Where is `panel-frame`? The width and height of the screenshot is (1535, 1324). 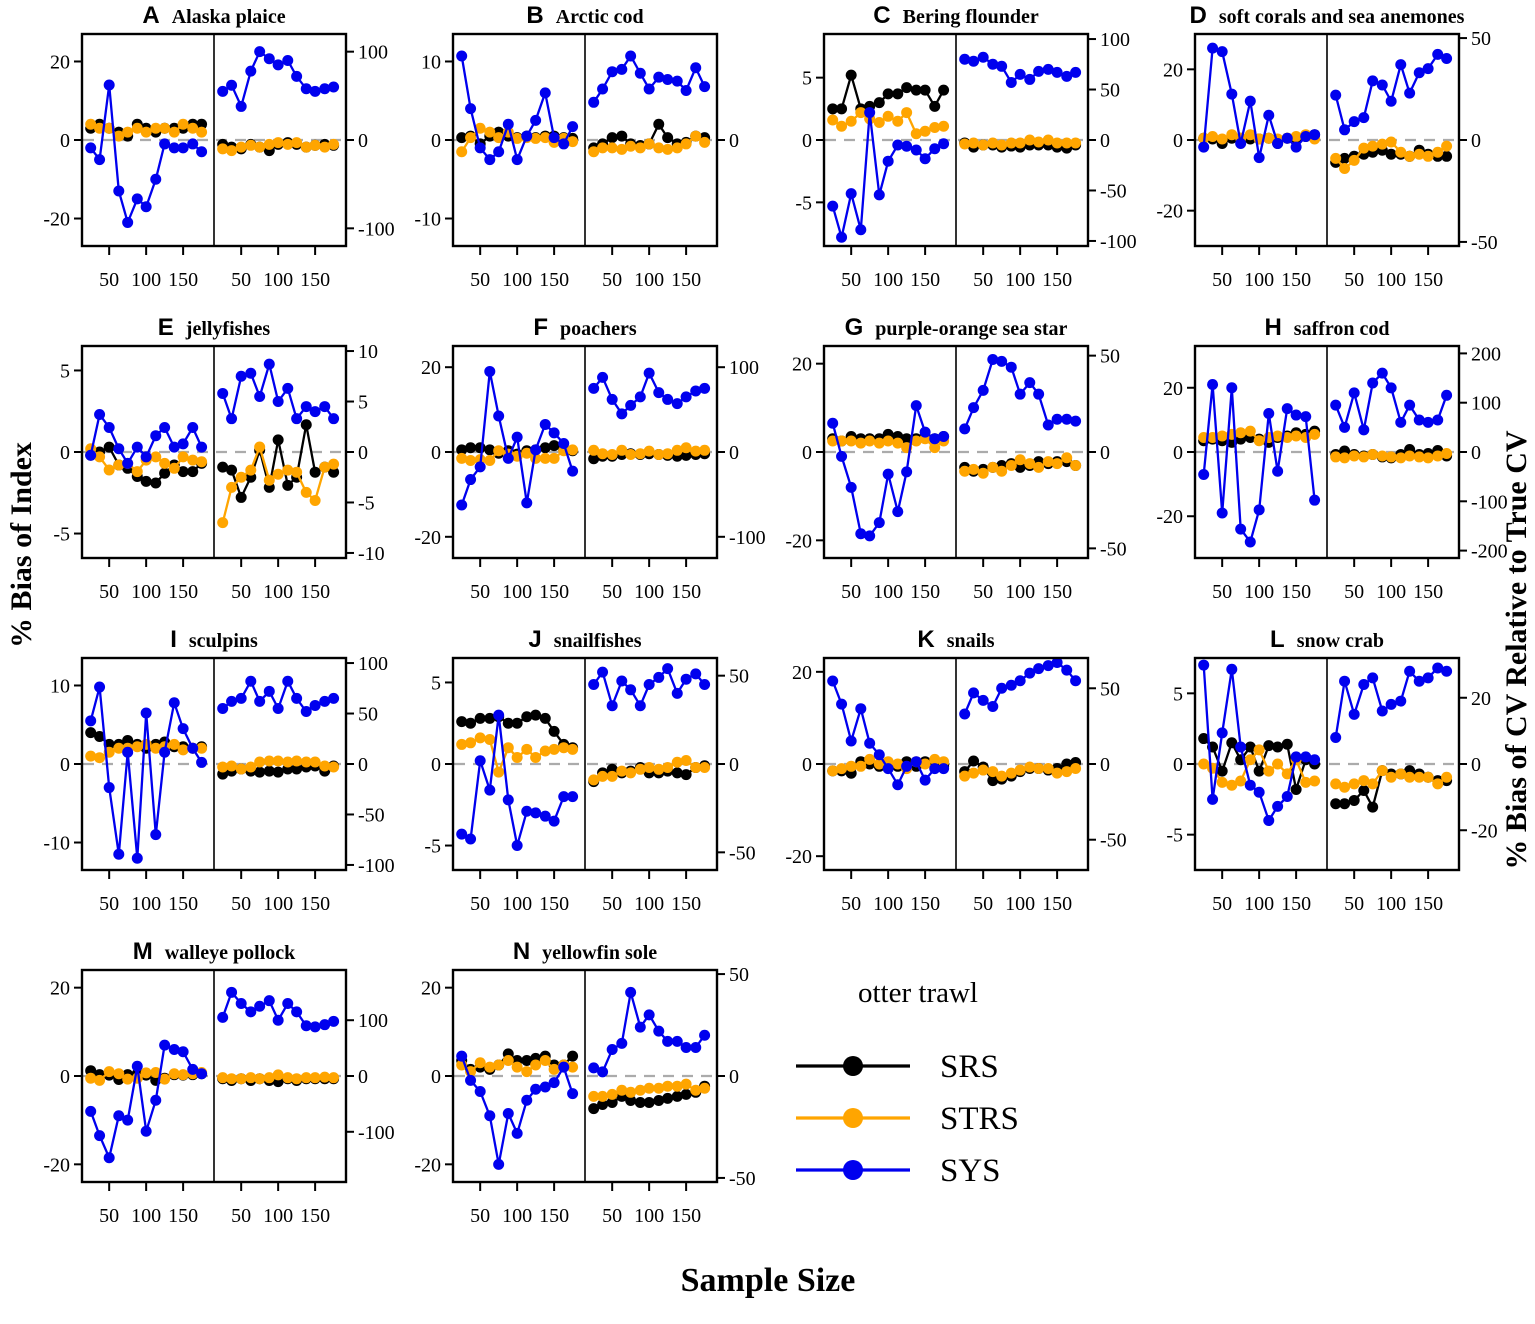
panel-frame is located at coordinates (214, 1076).